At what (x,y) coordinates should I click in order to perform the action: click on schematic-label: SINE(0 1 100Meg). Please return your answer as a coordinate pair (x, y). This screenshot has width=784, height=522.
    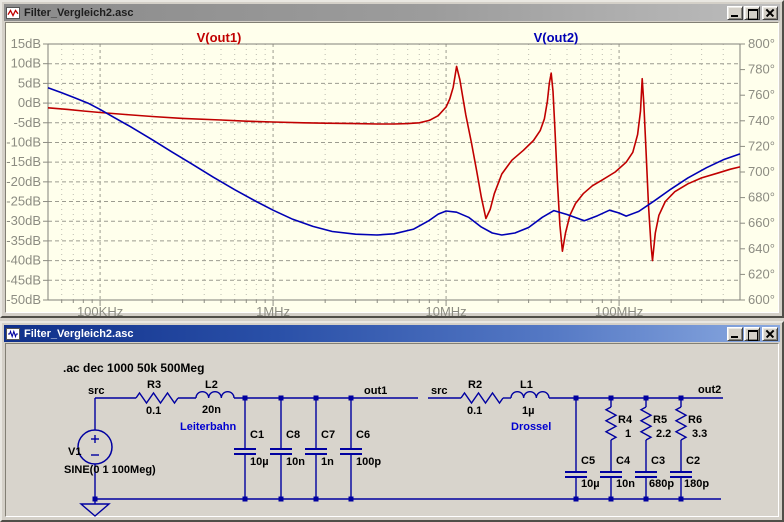
    Looking at the image, I should click on (110, 470).